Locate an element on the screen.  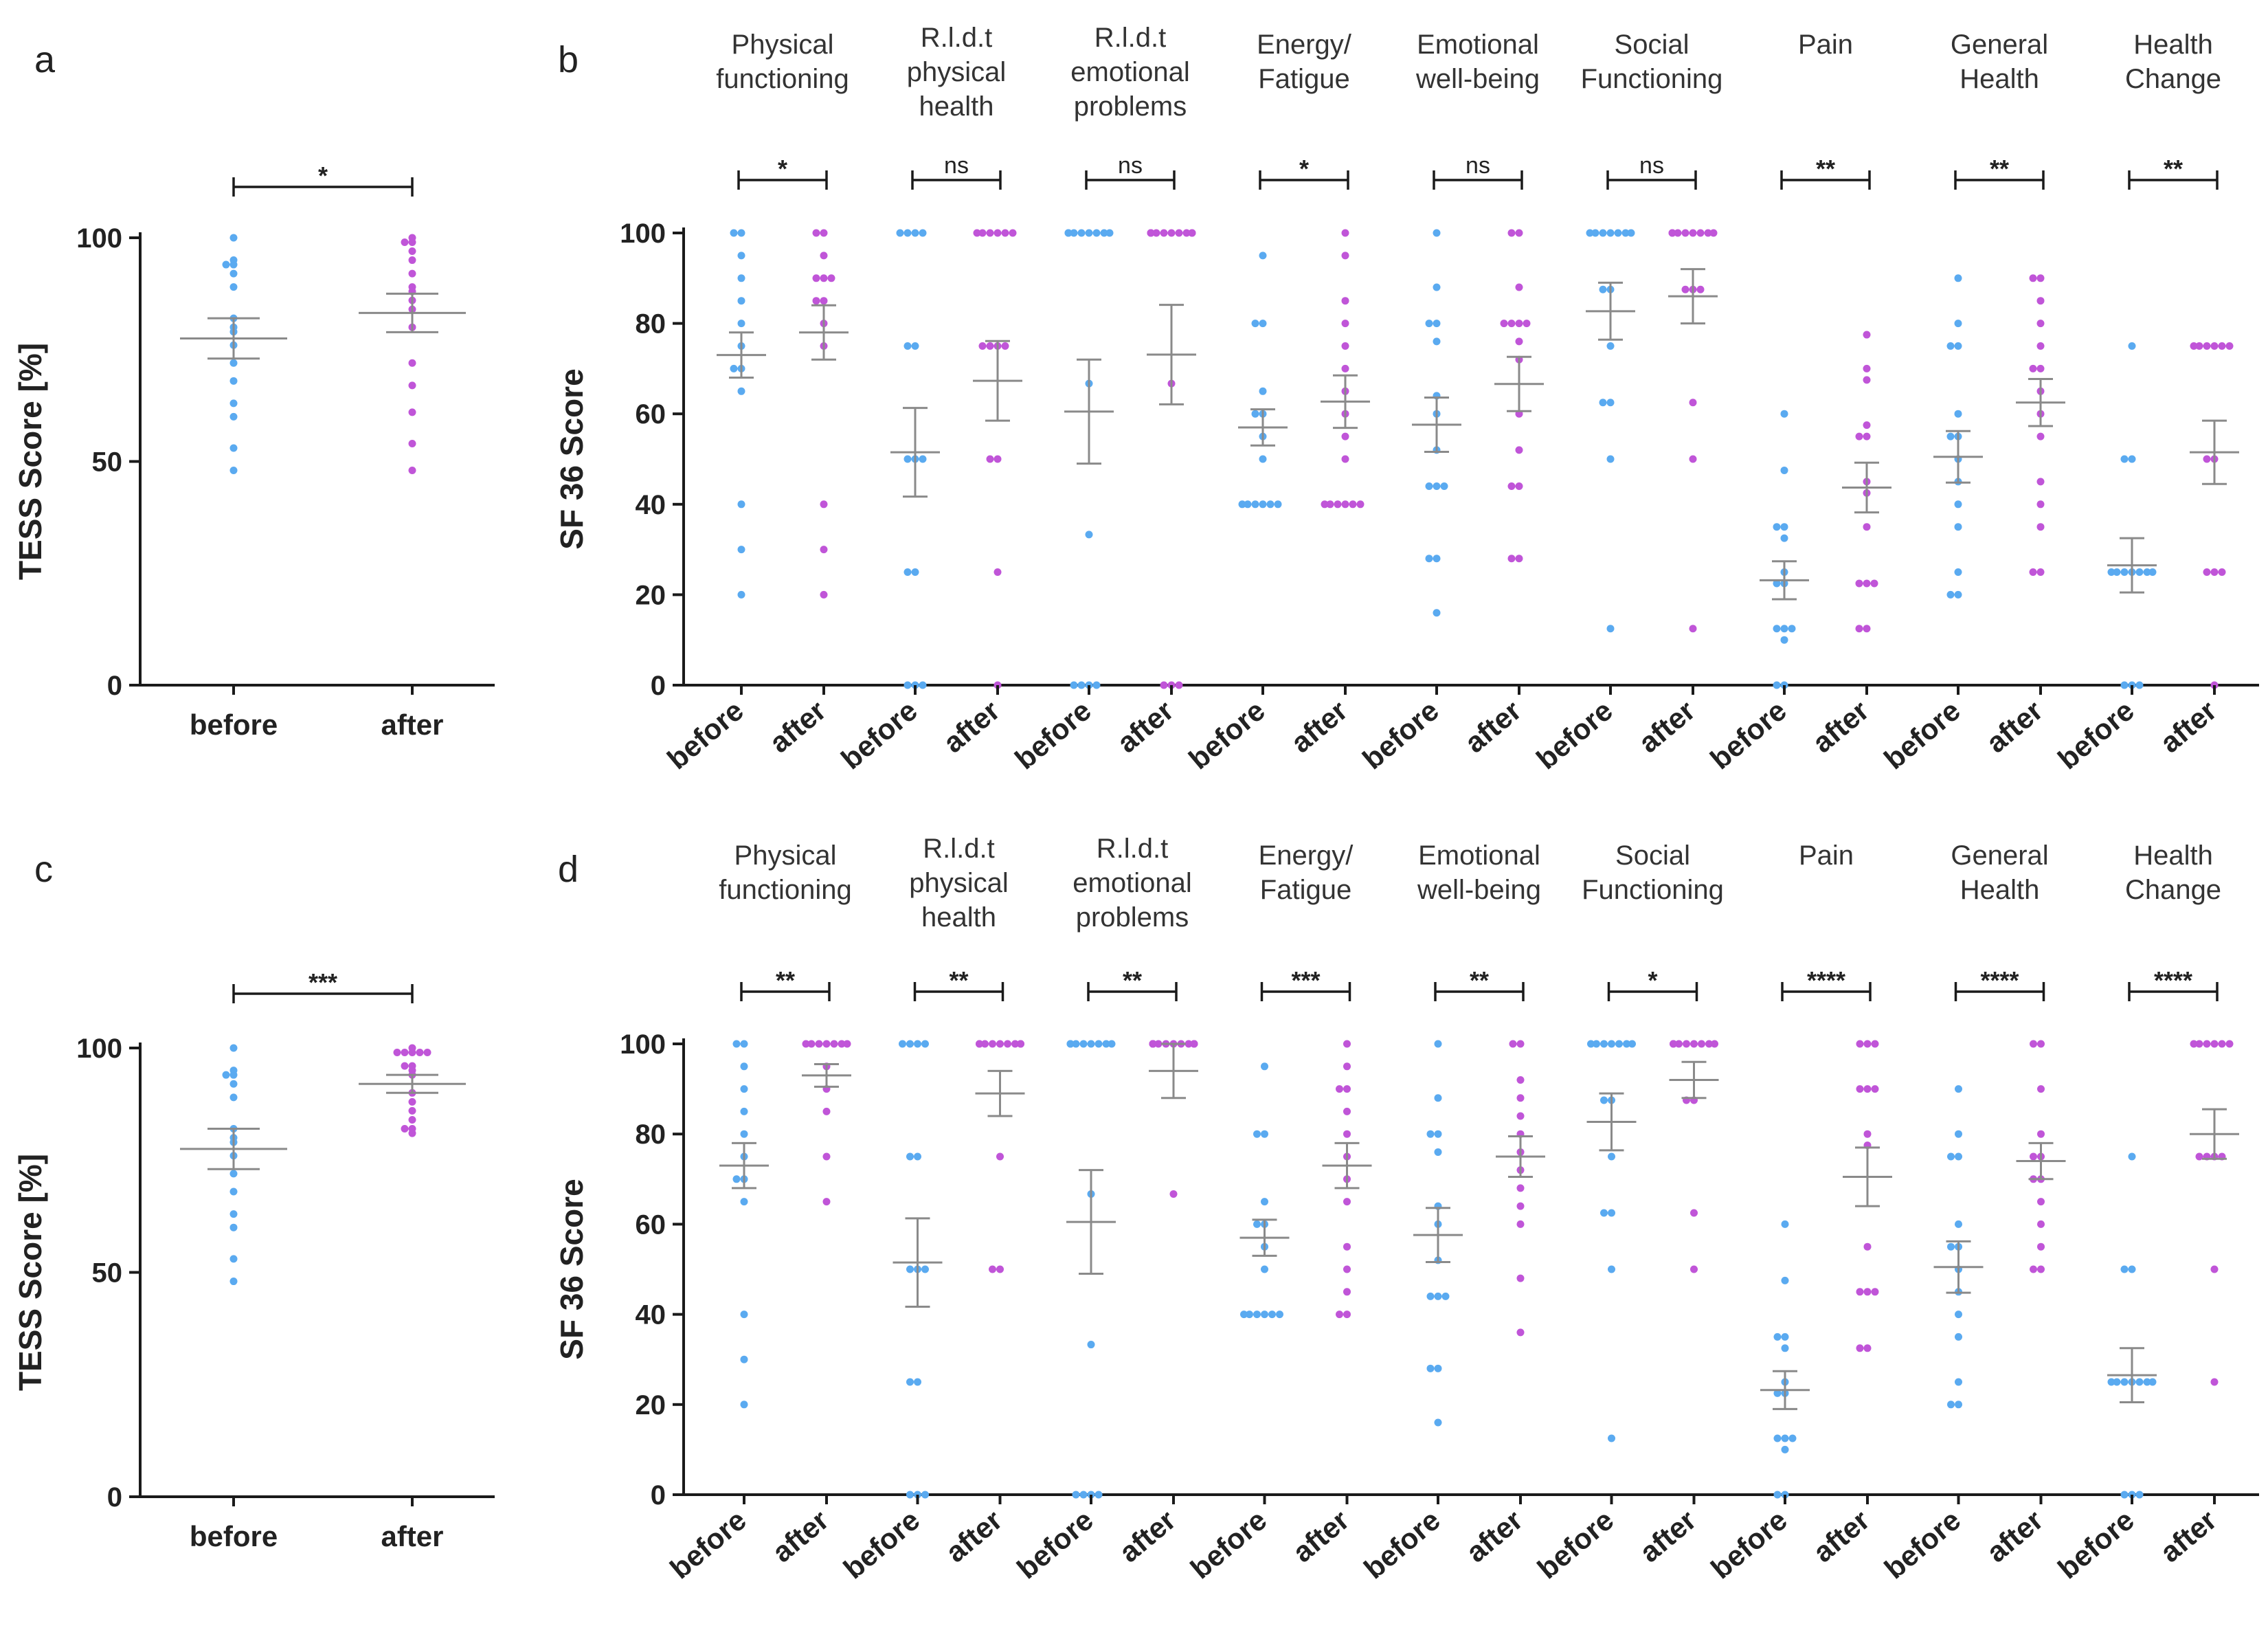
panel-d-group-2-before-point is located at coordinates (910, 1269).